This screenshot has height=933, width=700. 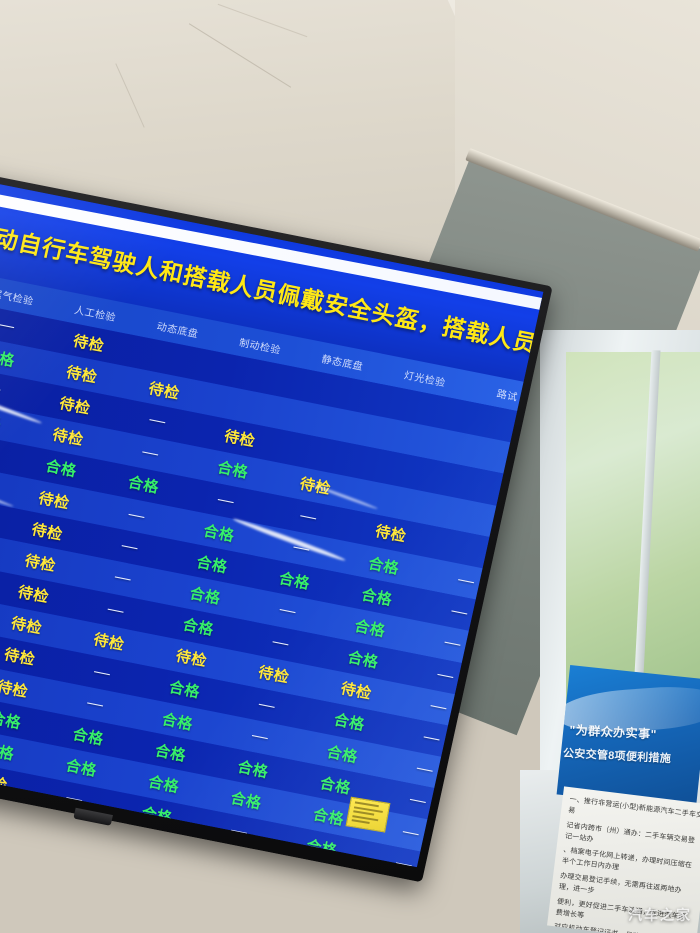 What do you see at coordinates (368, 814) in the screenshot?
I see `warranty-sticker` at bounding box center [368, 814].